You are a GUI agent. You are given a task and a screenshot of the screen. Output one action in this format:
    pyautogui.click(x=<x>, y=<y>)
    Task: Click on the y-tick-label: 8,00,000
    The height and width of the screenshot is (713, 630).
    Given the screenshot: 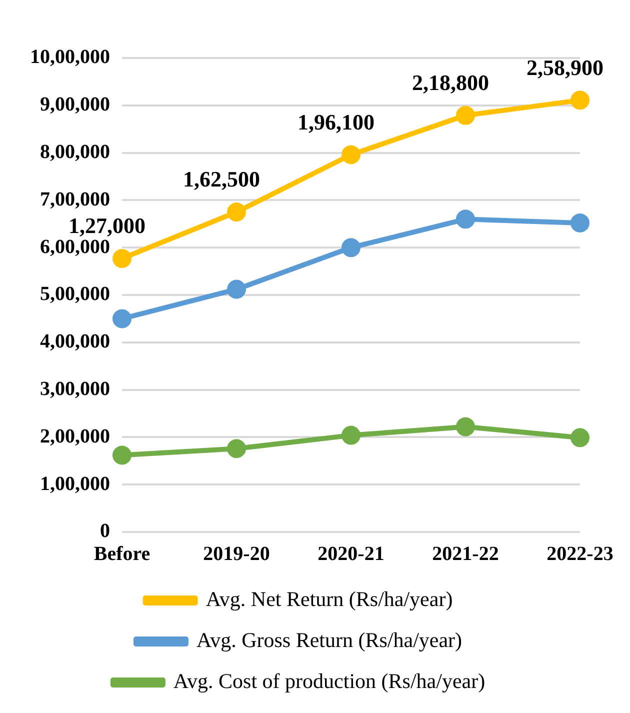 What is the action you would take?
    pyautogui.click(x=75, y=151)
    